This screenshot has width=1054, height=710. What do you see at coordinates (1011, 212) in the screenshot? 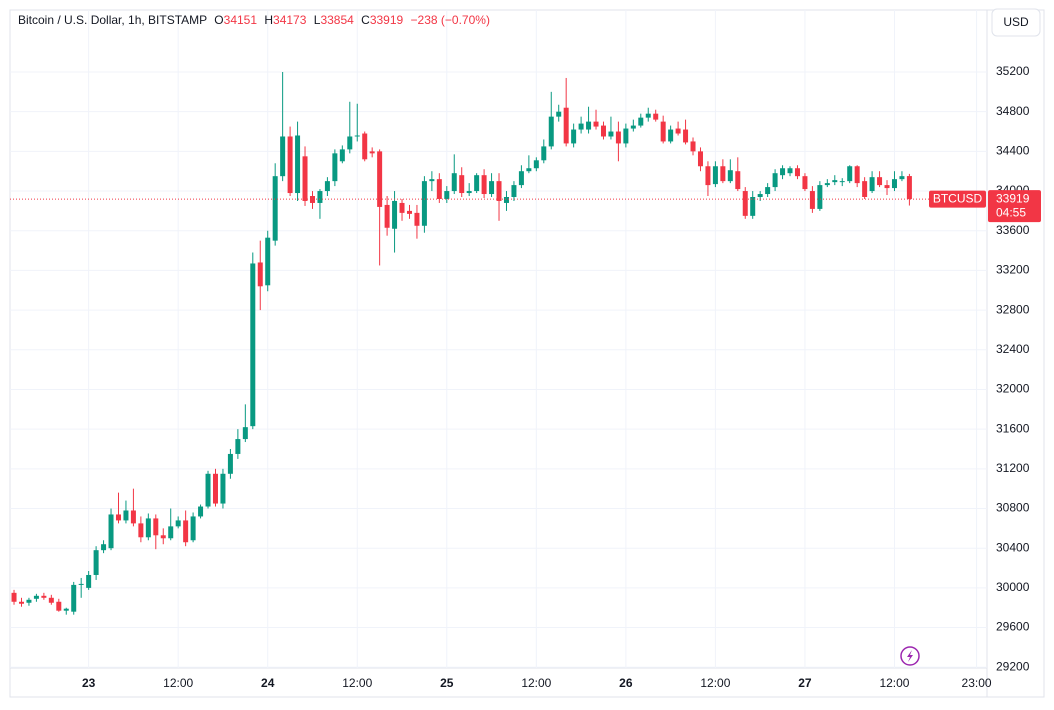
I see `countdown: 04:55` at bounding box center [1011, 212].